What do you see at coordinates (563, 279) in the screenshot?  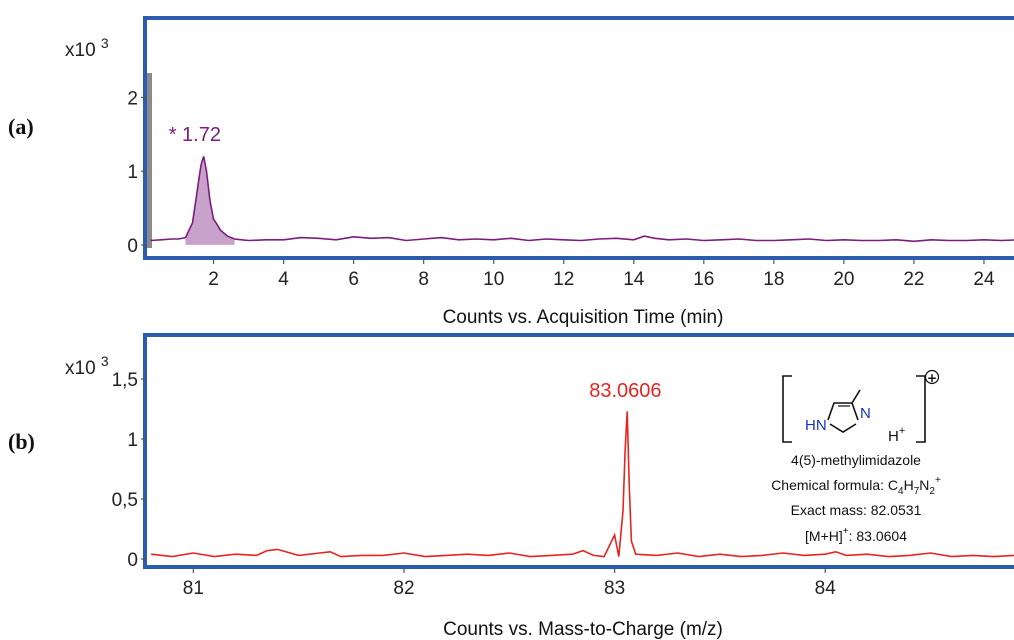 I see `x-tick-label: 12` at bounding box center [563, 279].